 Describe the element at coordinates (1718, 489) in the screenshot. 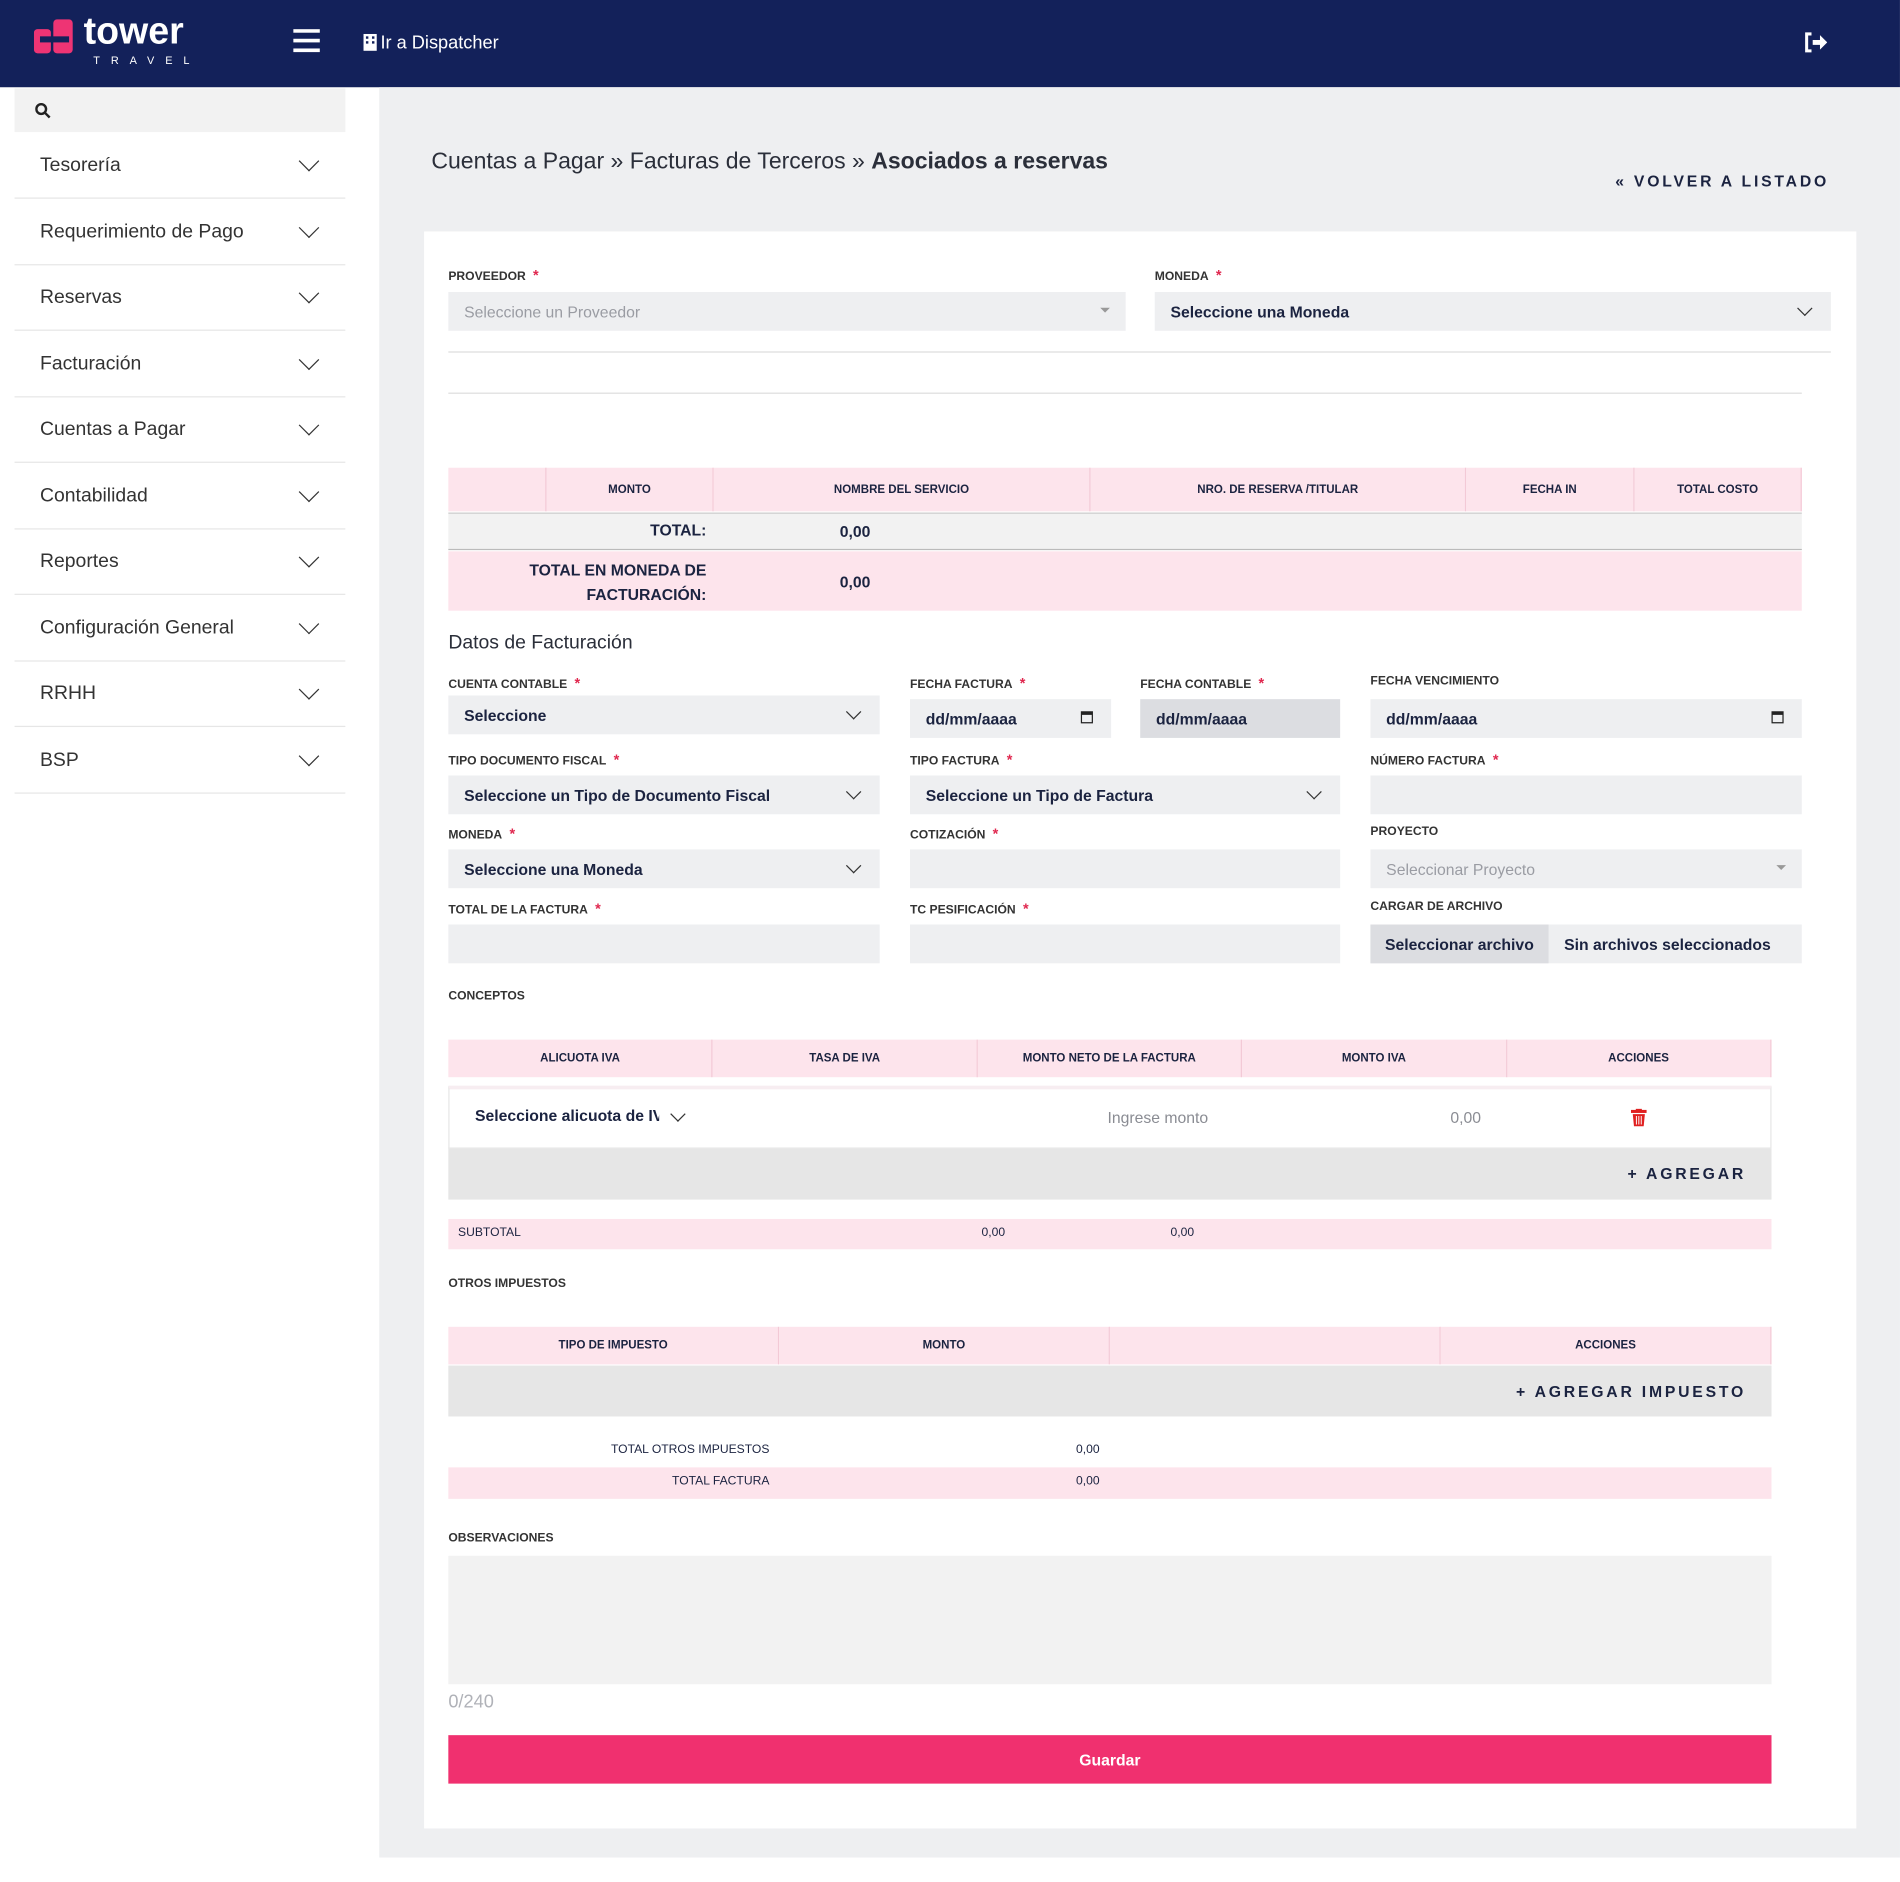

I see `table-header-cell: TOTAL COSTO` at that location.